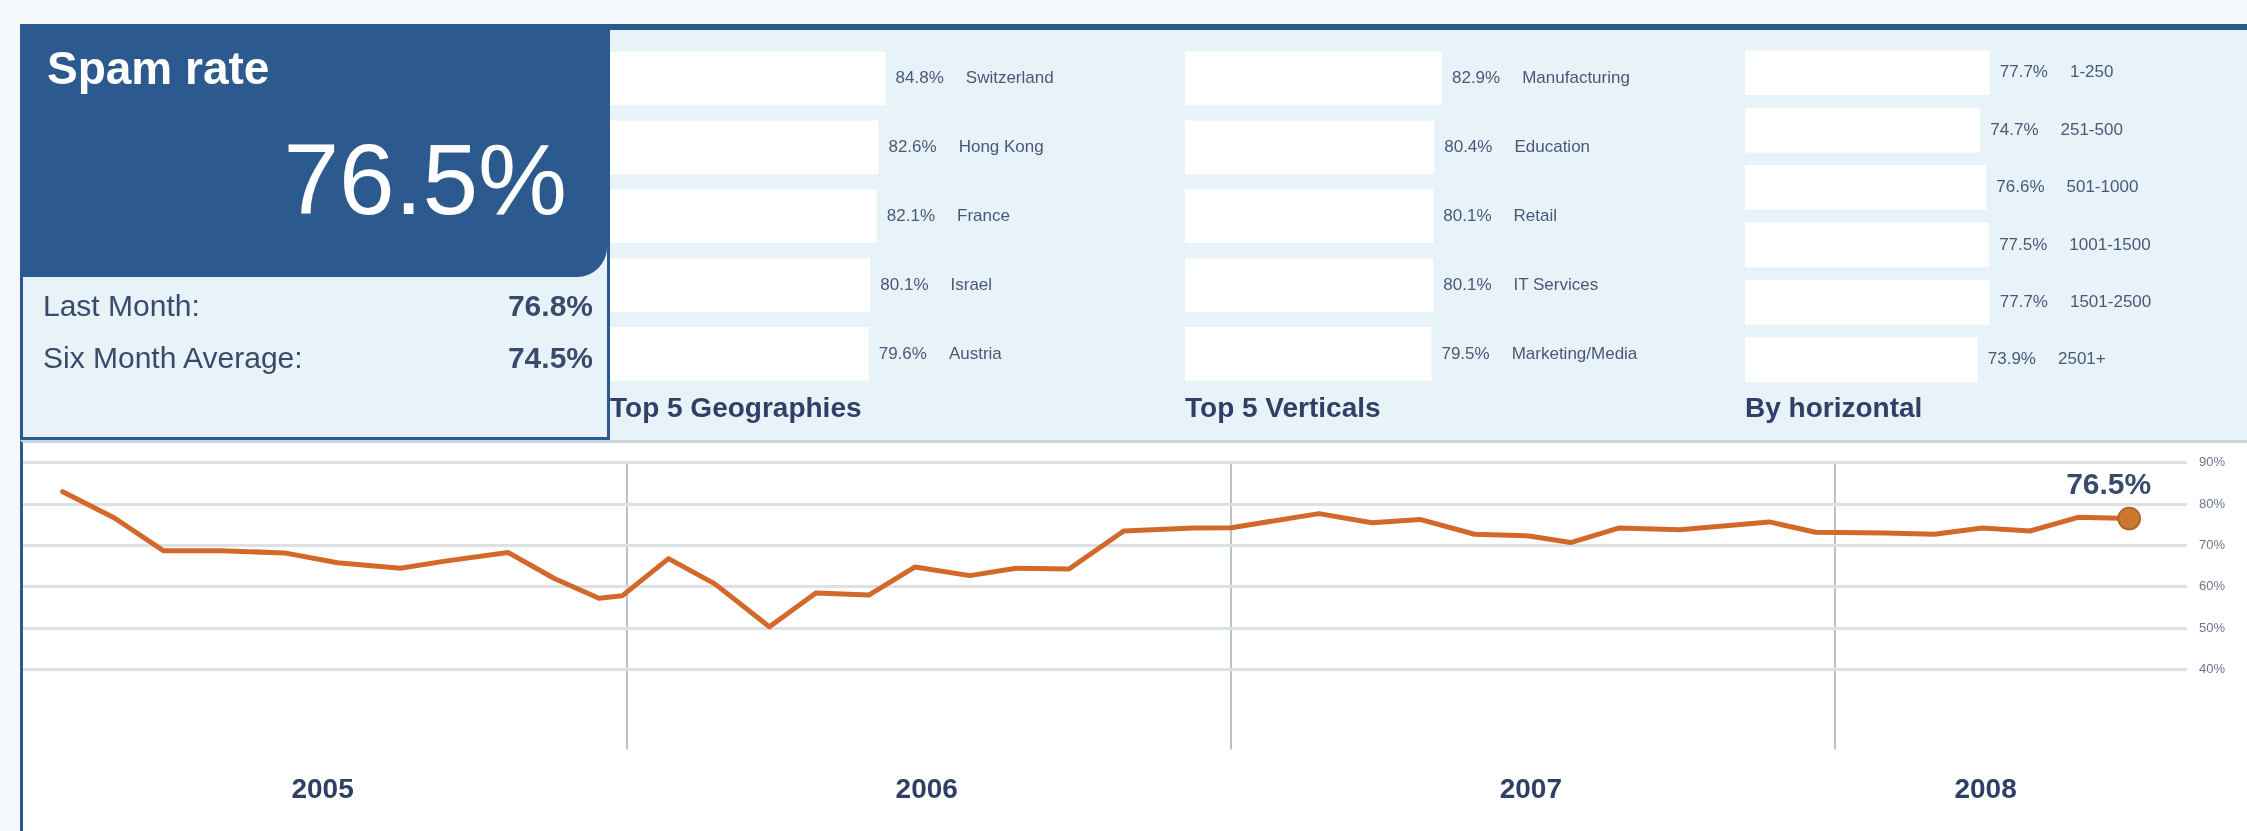  I want to click on data-label: 76.6%, so click(2020, 187).